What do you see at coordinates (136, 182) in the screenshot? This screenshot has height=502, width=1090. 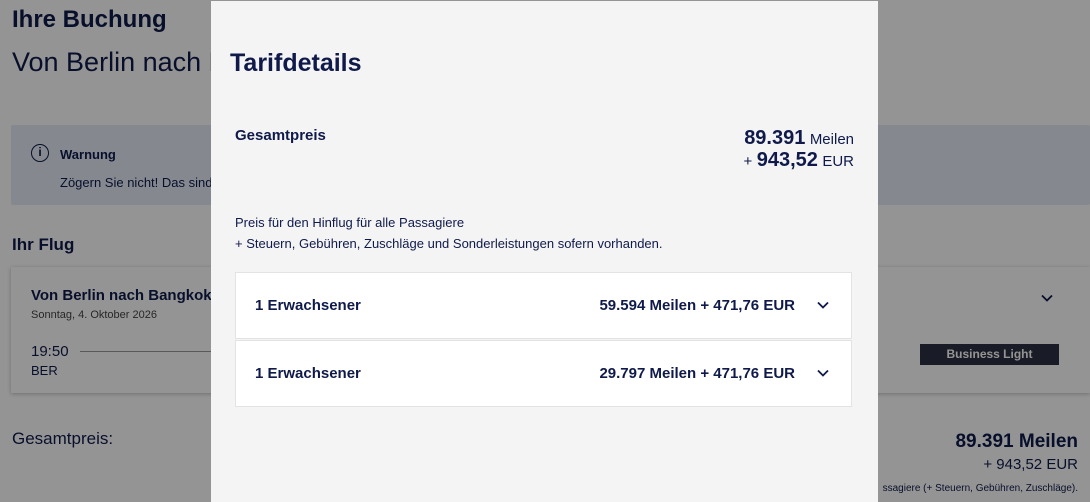 I see `warning-text: Zögern Sie nicht! Das sind` at bounding box center [136, 182].